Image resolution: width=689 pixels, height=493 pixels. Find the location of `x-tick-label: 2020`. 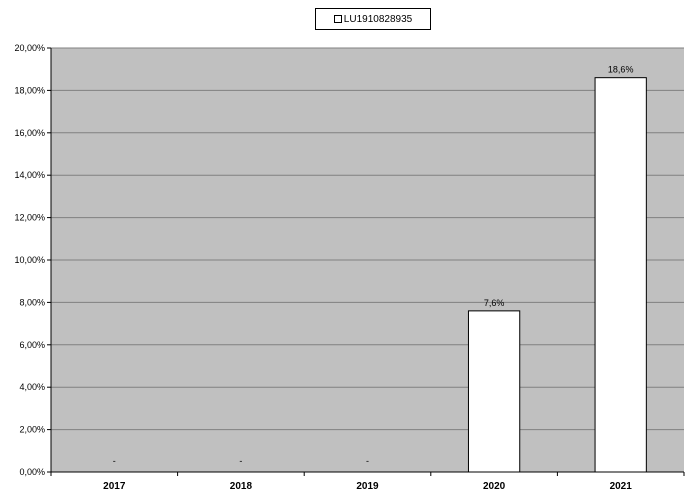

x-tick-label: 2020 is located at coordinates (494, 486).